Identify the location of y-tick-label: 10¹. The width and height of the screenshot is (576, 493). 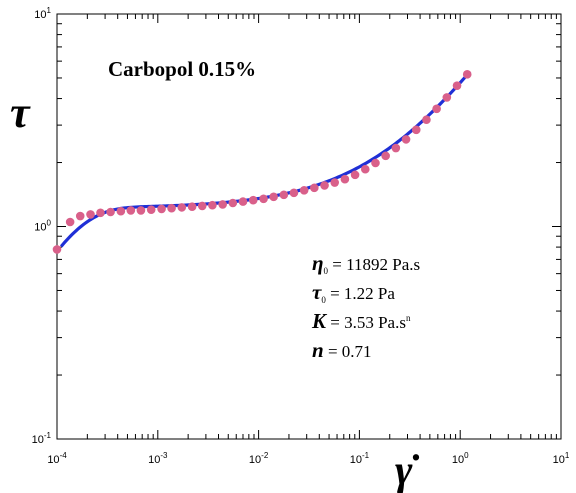
(42, 13).